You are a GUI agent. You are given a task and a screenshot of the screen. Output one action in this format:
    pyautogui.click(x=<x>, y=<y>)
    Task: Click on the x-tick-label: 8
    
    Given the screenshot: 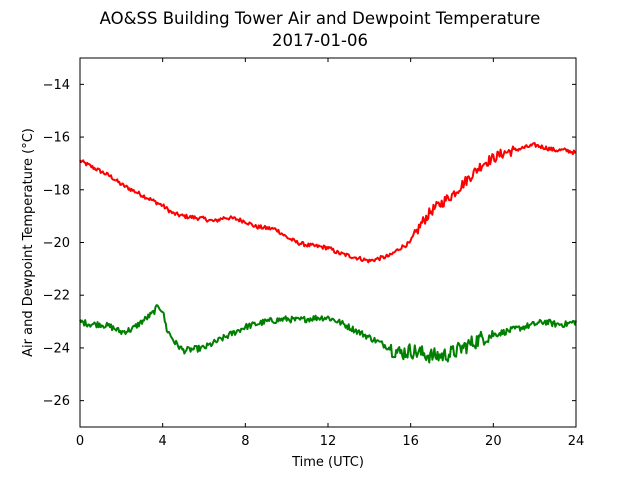 What is the action you would take?
    pyautogui.click(x=245, y=441)
    